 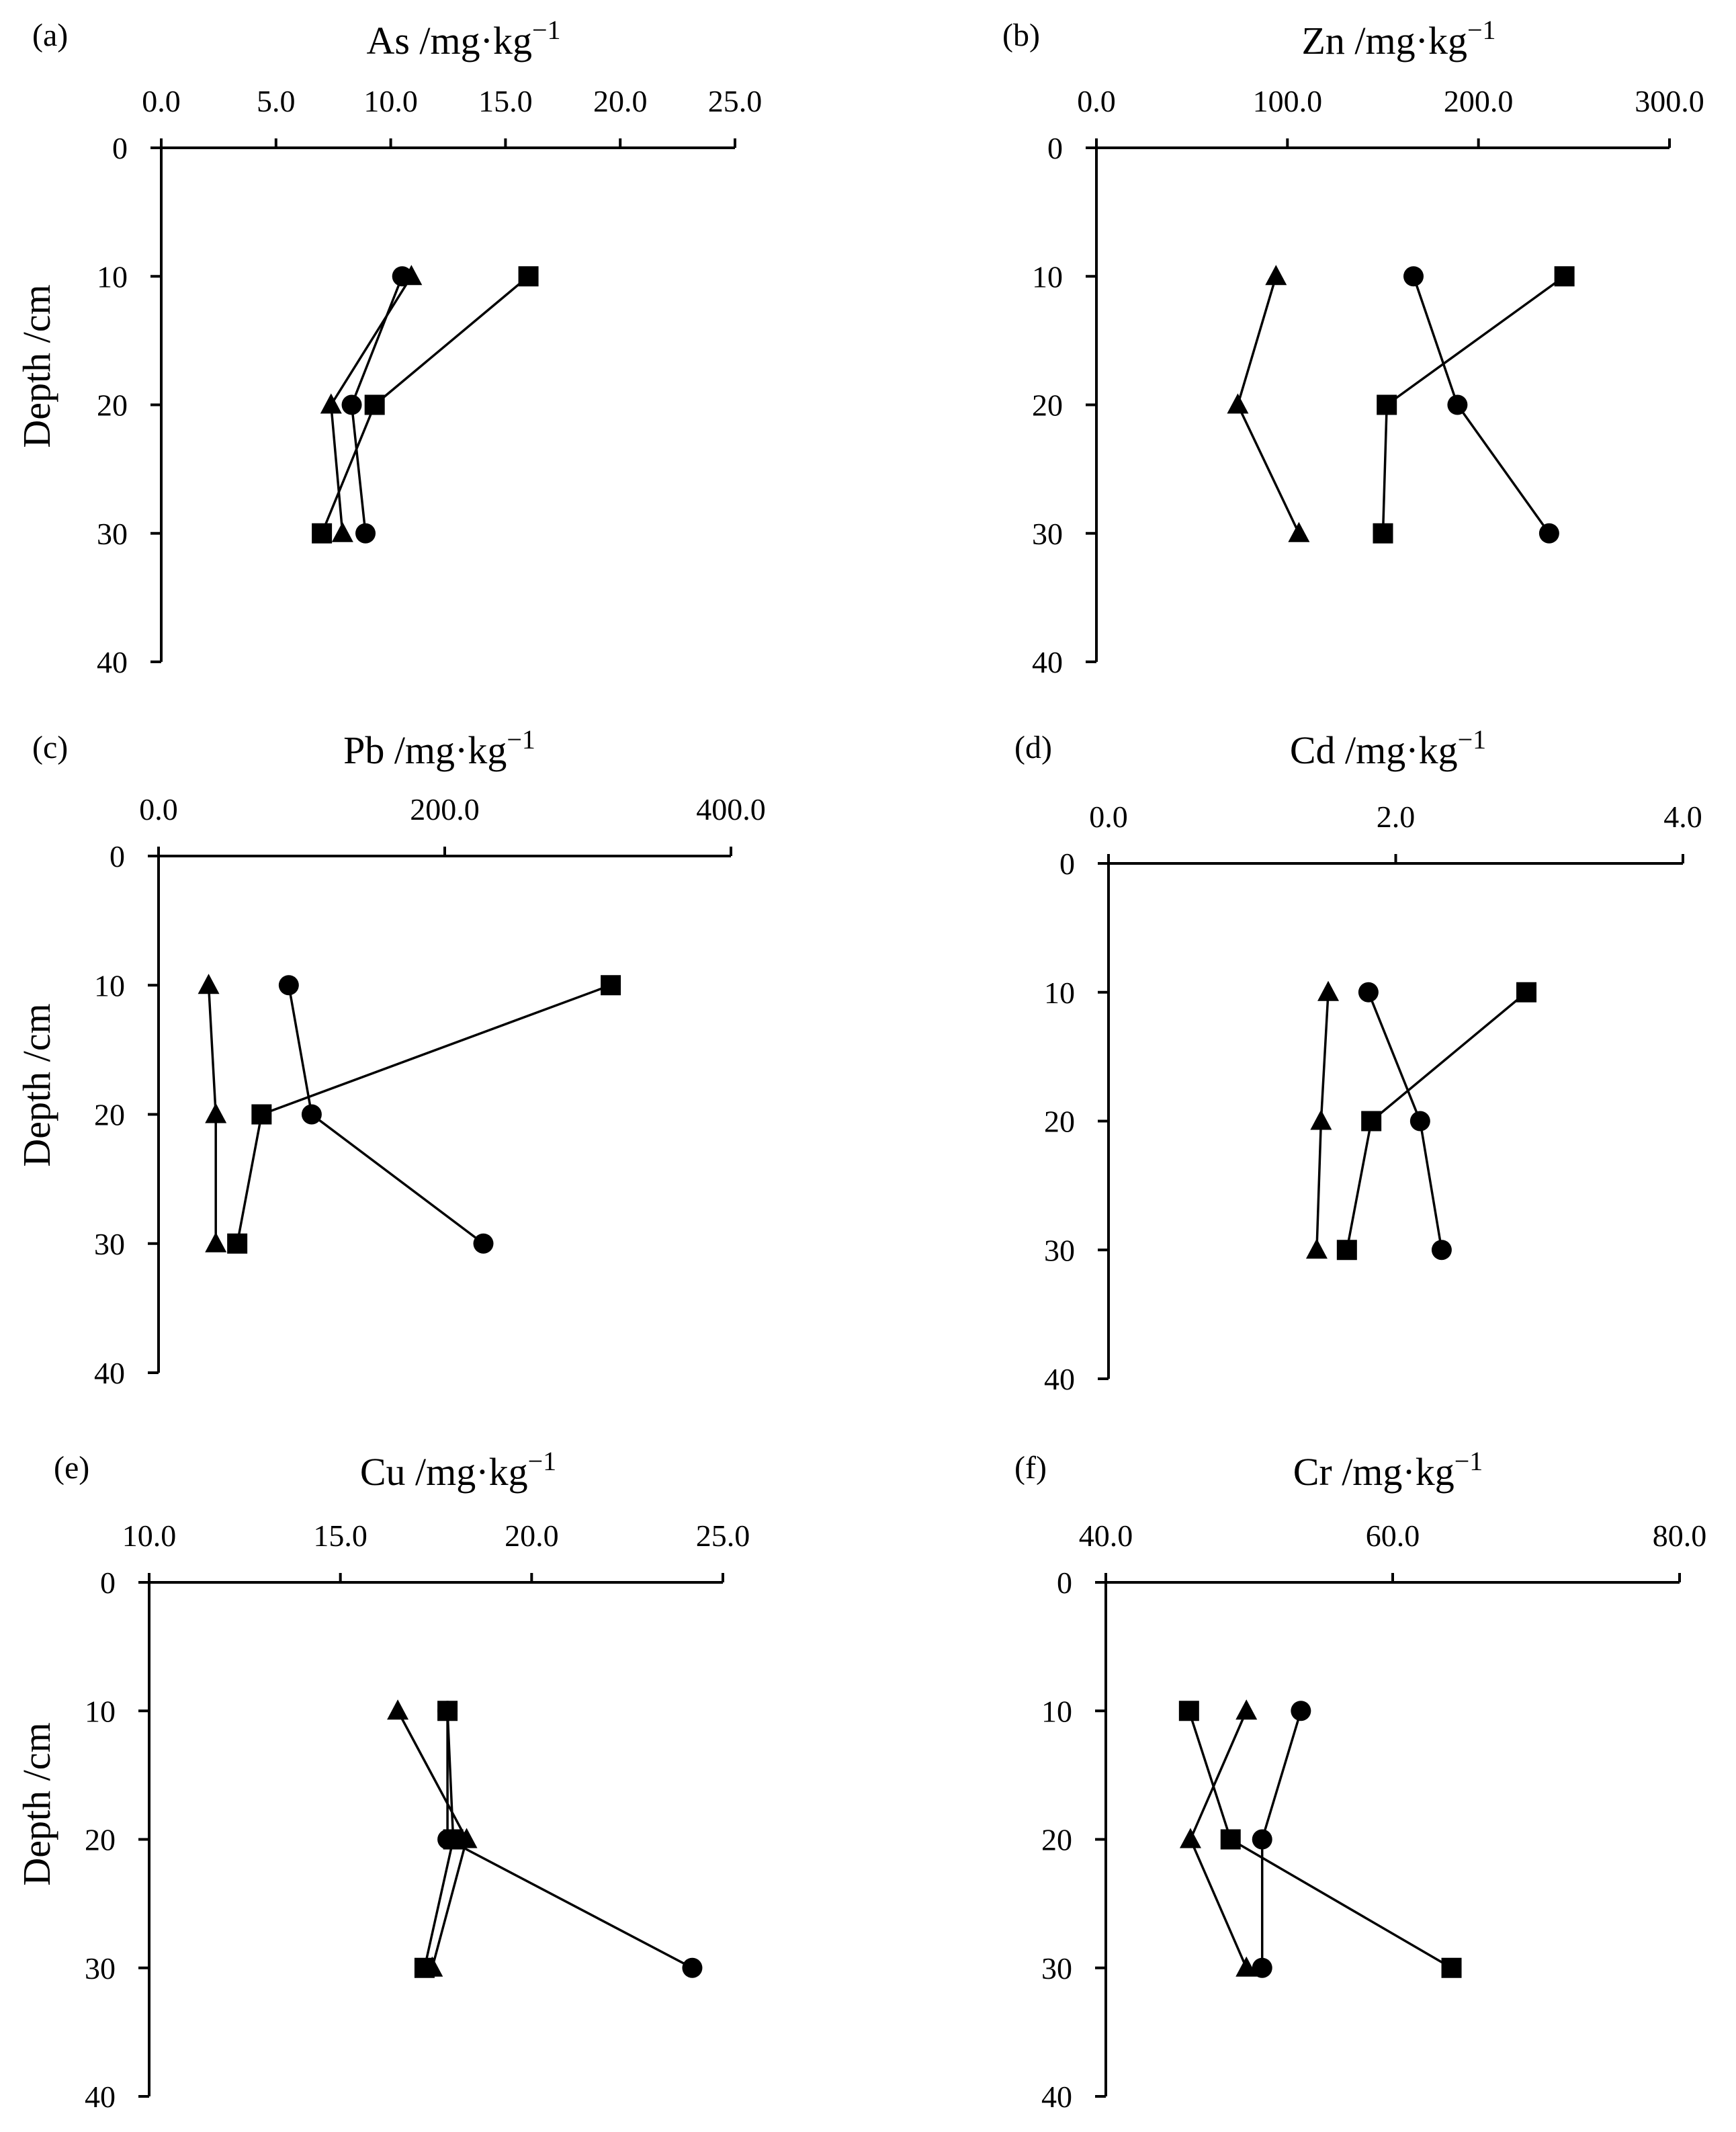 What do you see at coordinates (425, 750) in the screenshot?
I see `chart-title-text: Pb /mg·kg` at bounding box center [425, 750].